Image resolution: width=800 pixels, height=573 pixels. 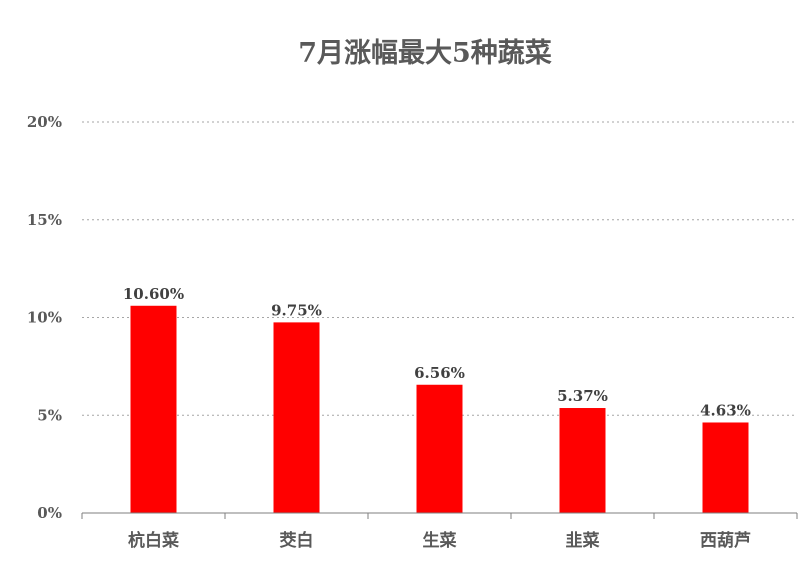 I want to click on y-tick-label-0: 0%, so click(x=49, y=513).